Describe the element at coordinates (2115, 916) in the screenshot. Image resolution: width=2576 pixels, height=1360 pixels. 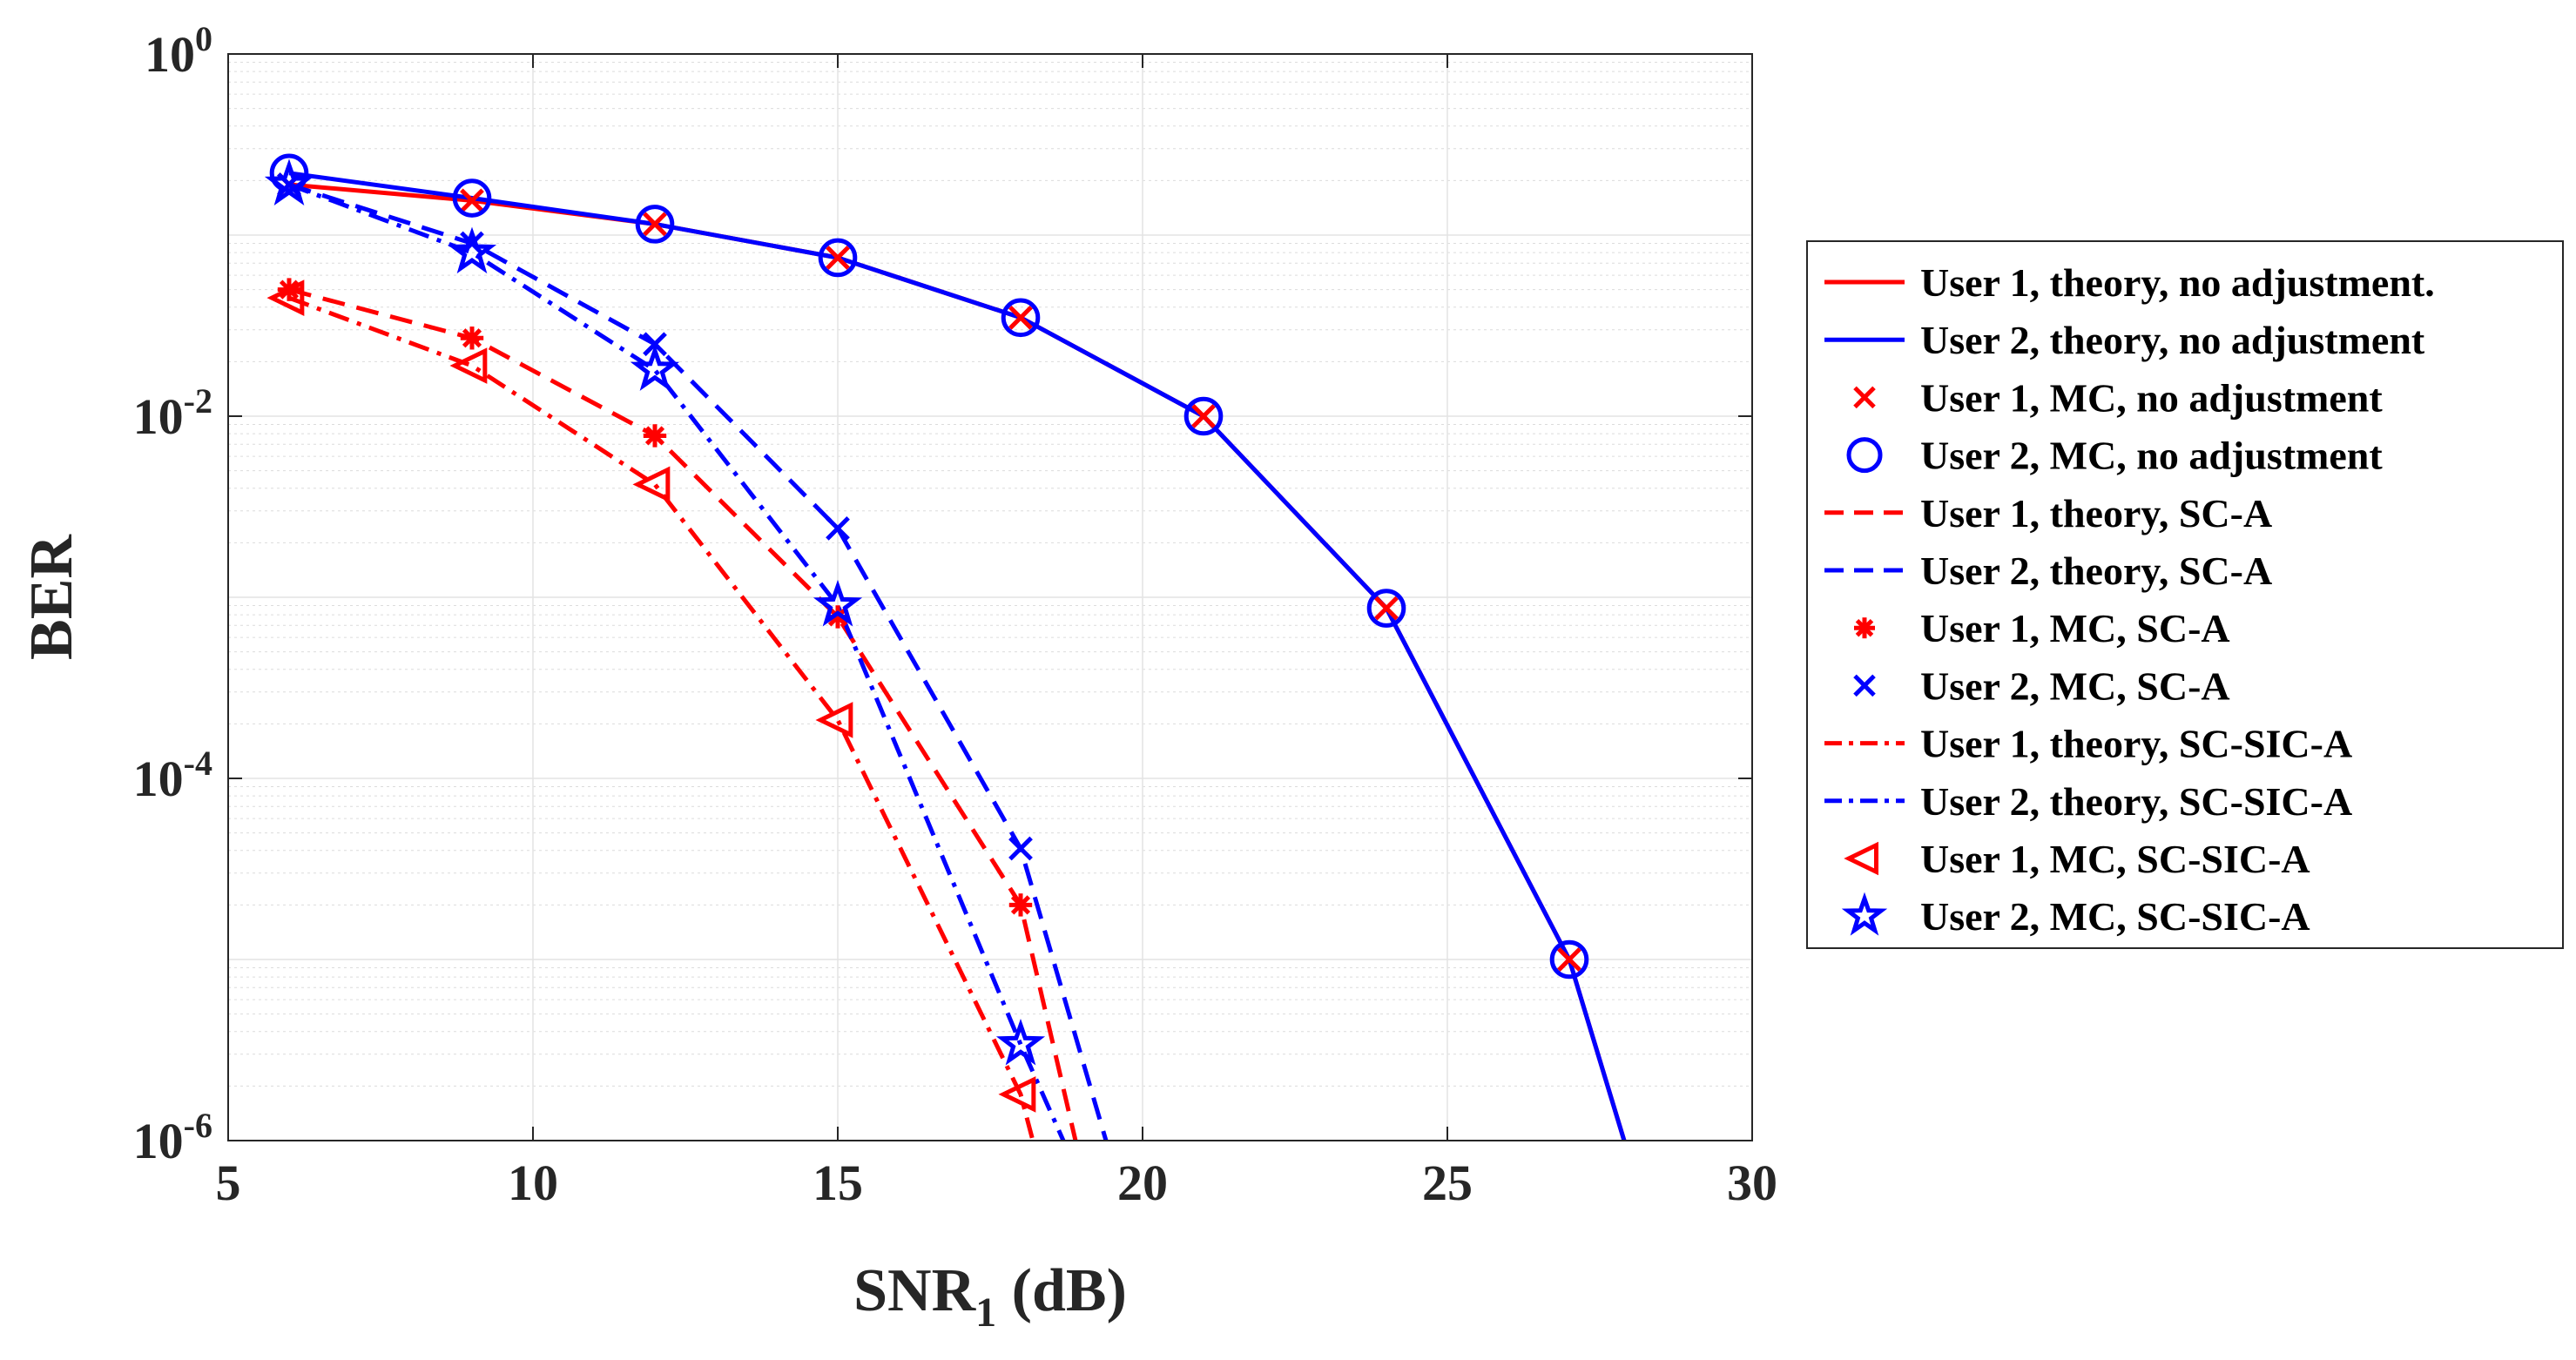
I see `legend-label: User 2, MC, SC-SIC-A` at that location.